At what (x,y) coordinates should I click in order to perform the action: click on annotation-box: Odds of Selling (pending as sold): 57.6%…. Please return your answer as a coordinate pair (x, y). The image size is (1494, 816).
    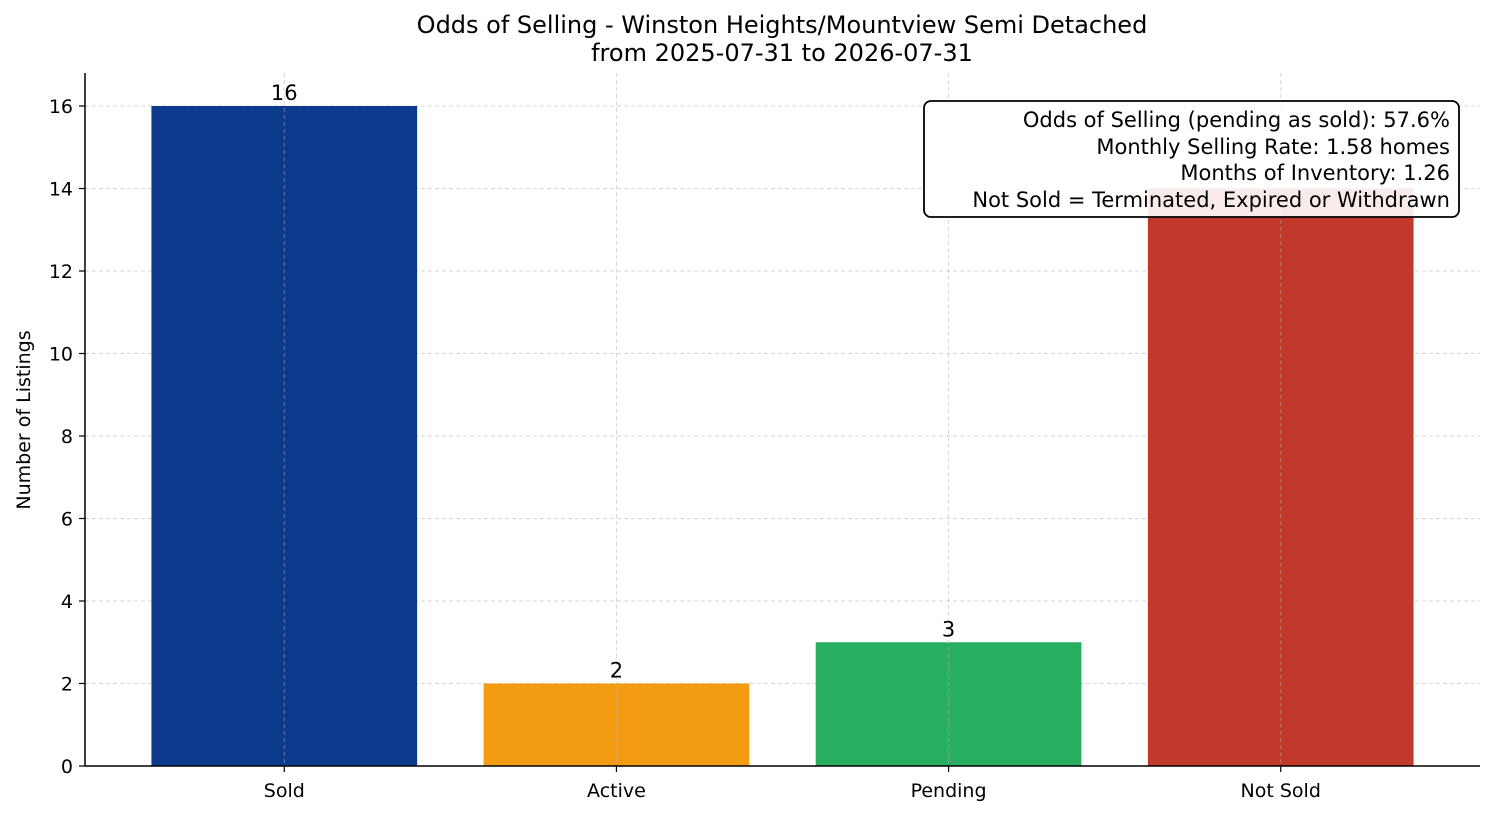
    Looking at the image, I should click on (1191, 159).